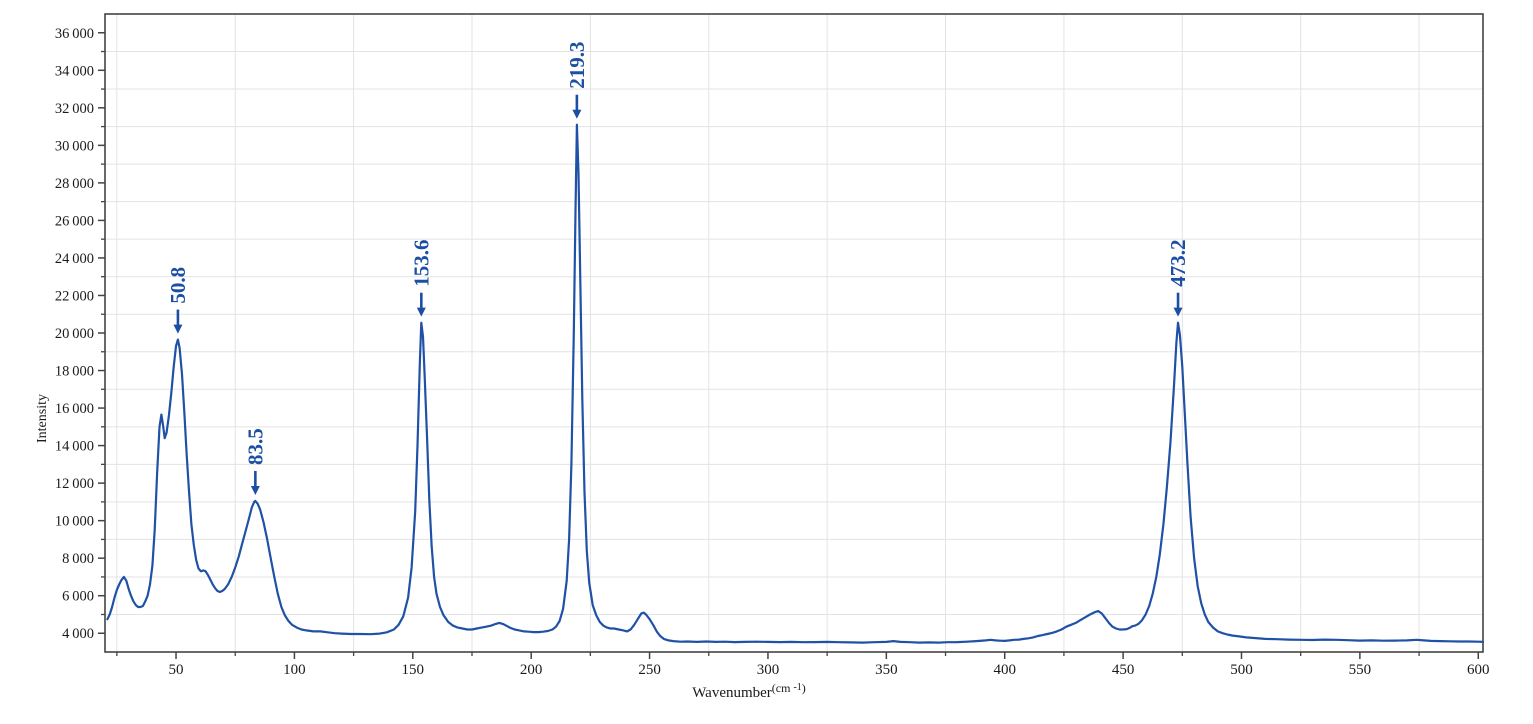 This screenshot has height=724, width=1533. Describe the element at coordinates (74, 259) in the screenshot. I see `y-axis-tick-label: 24 000` at that location.